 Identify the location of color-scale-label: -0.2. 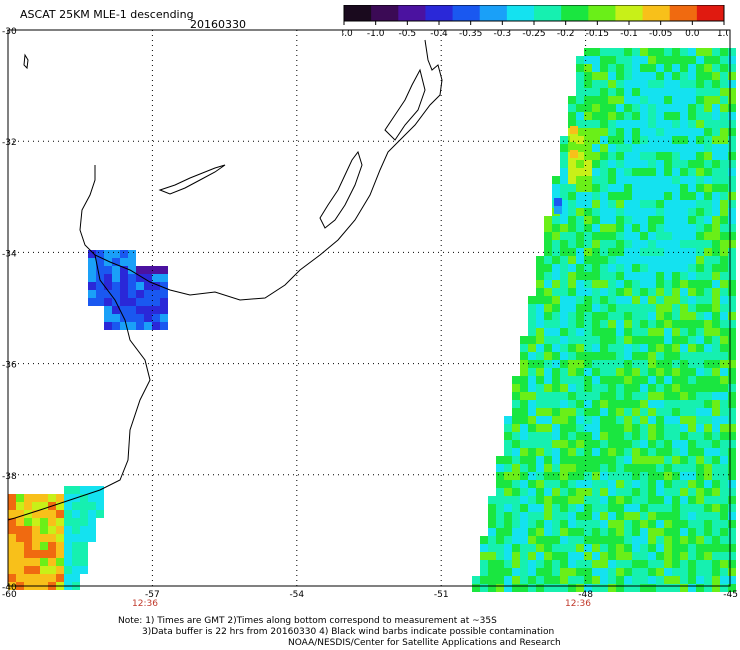
(566, 34).